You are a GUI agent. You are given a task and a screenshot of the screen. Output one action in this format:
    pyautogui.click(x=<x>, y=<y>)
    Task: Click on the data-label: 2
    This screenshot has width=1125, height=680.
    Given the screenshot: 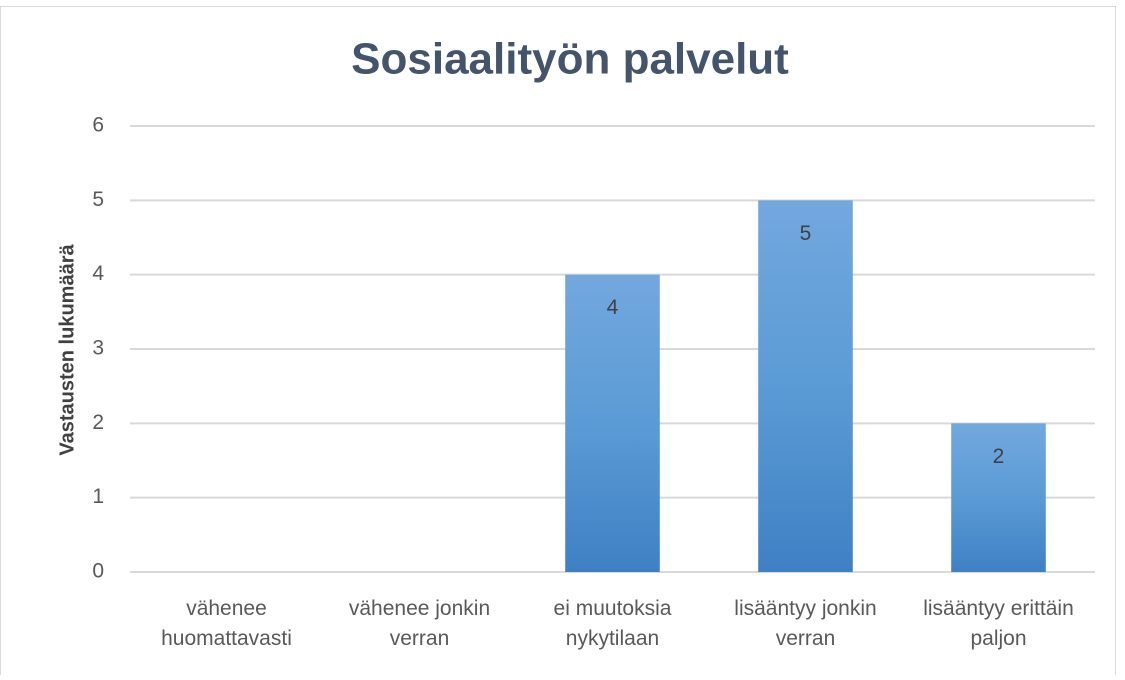 What is the action you would take?
    pyautogui.click(x=999, y=456)
    